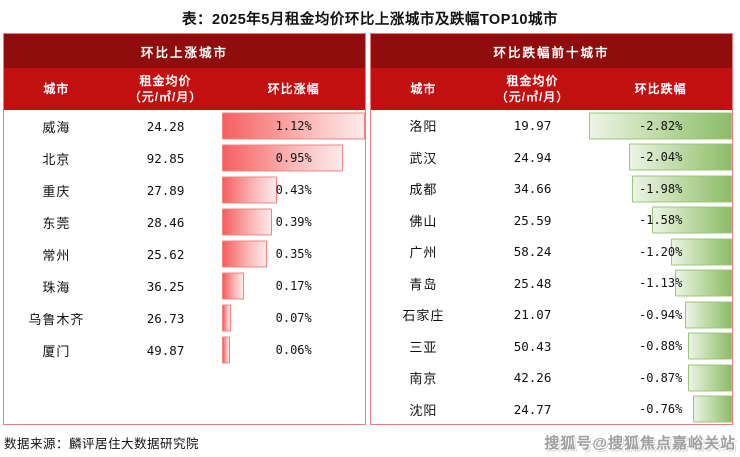 The height and width of the screenshot is (457, 740). I want to click on city-name: 厦门, so click(56, 351).